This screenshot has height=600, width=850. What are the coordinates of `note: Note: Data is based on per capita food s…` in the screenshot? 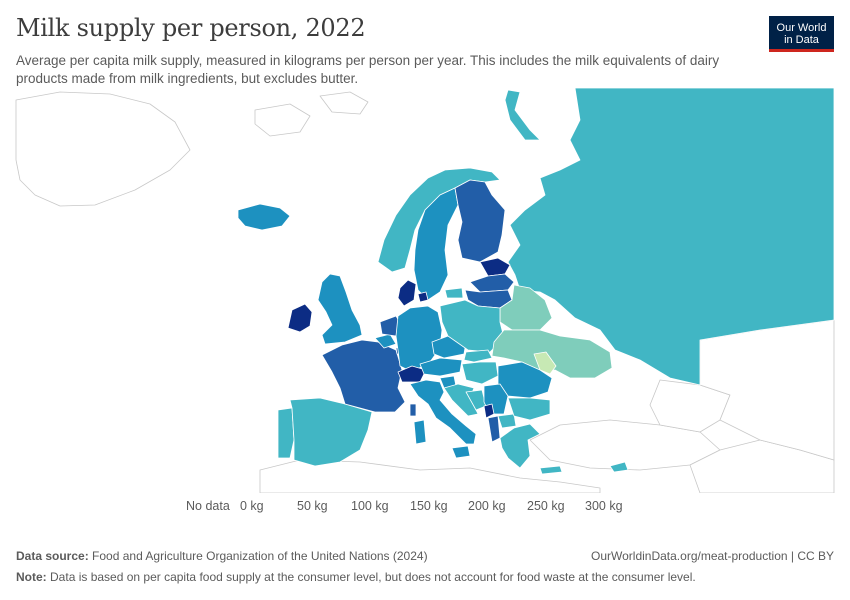 It's located at (356, 577).